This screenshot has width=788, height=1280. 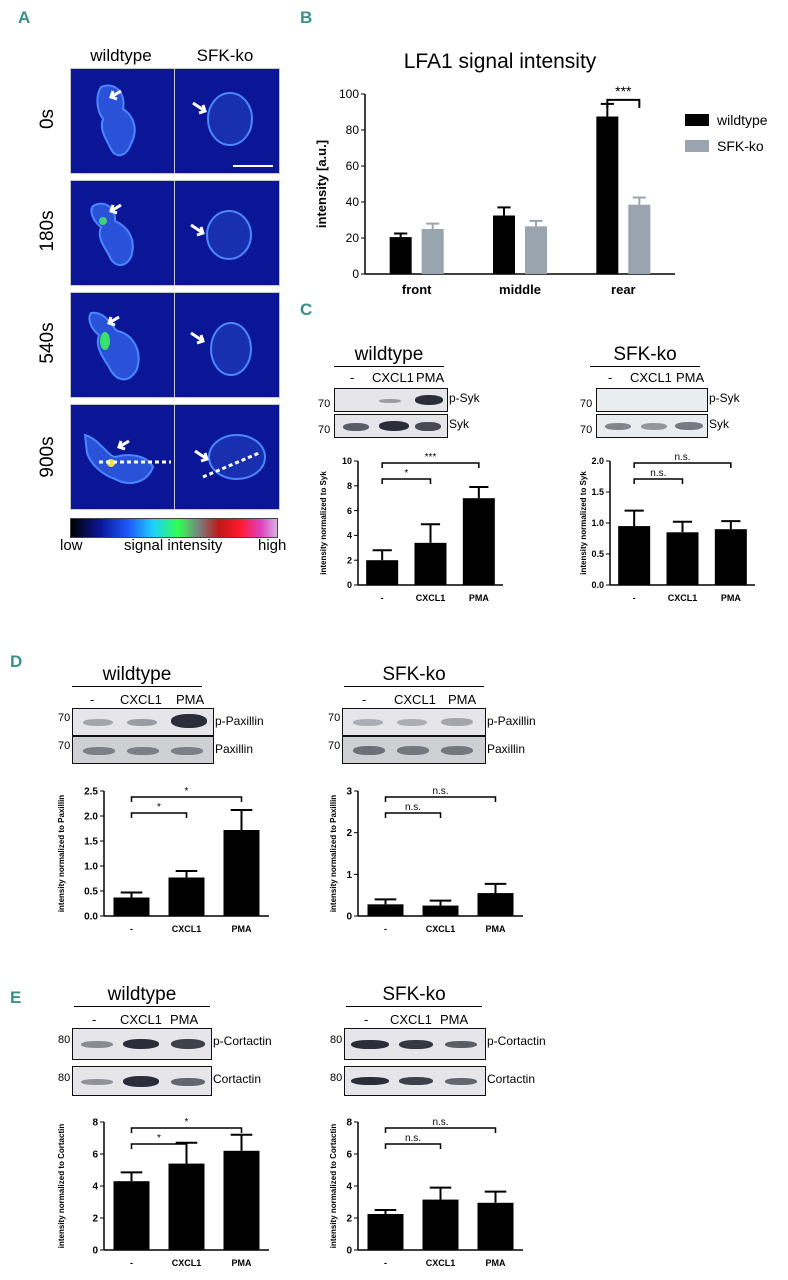 I want to click on d-wt-significance-bracket, so click(x=186, y=799).